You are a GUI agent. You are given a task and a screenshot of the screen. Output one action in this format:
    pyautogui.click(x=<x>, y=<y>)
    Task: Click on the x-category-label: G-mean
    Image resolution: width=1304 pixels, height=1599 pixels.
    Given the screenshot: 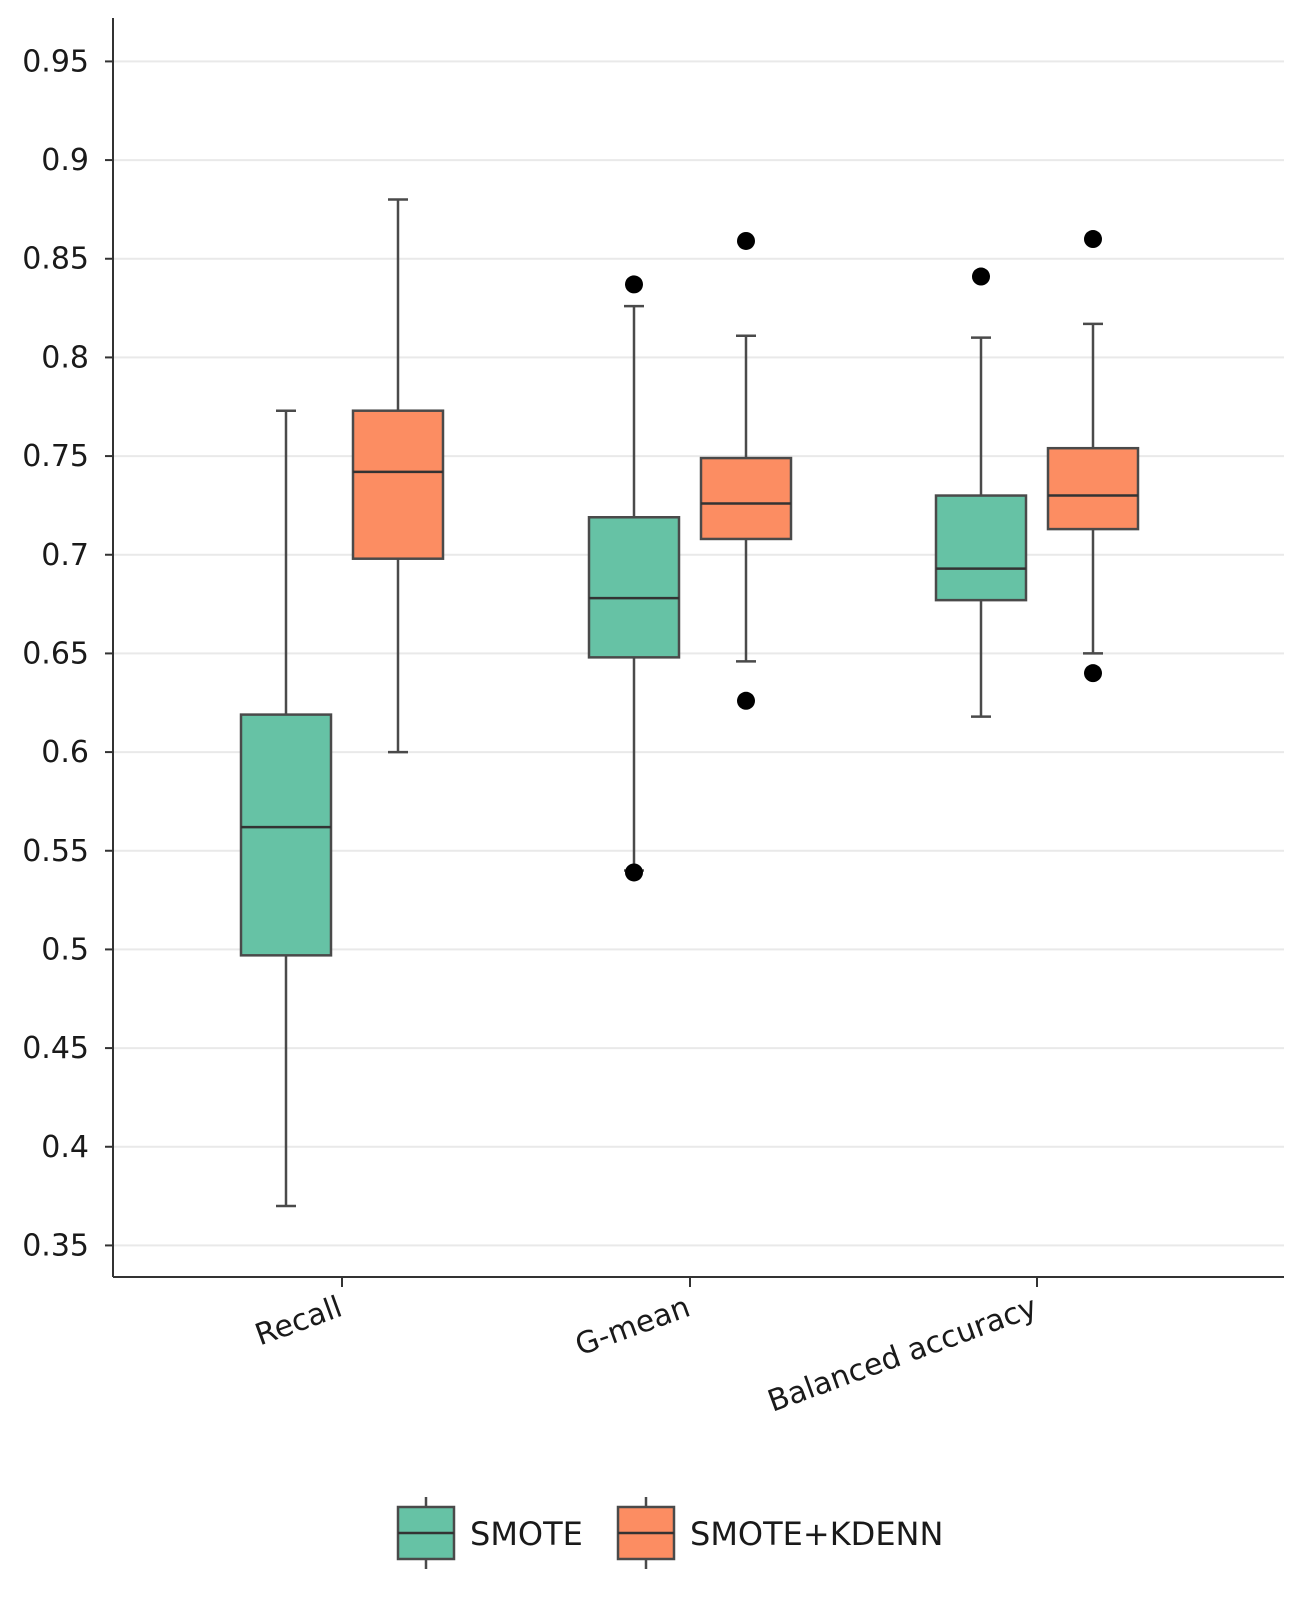 What is the action you would take?
    pyautogui.click(x=633, y=1327)
    